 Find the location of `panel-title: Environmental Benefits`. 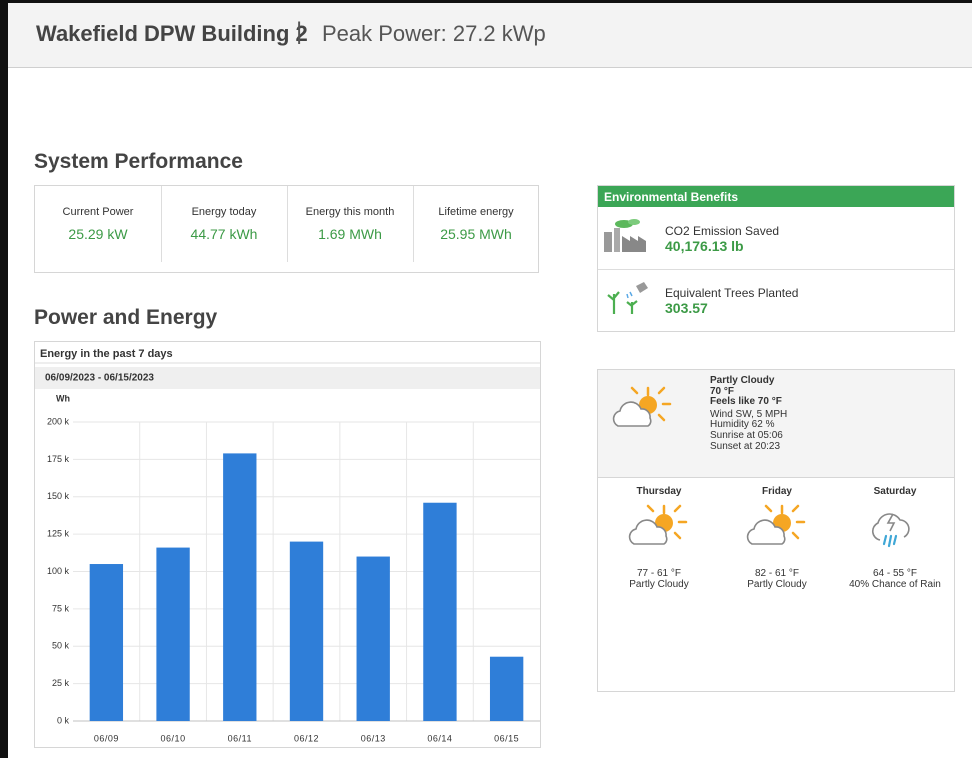

panel-title: Environmental Benefits is located at coordinates (671, 197).